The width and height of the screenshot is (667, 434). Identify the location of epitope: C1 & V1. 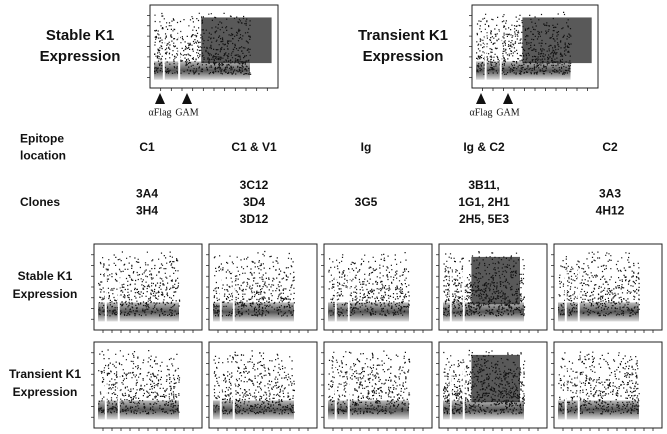
(254, 147).